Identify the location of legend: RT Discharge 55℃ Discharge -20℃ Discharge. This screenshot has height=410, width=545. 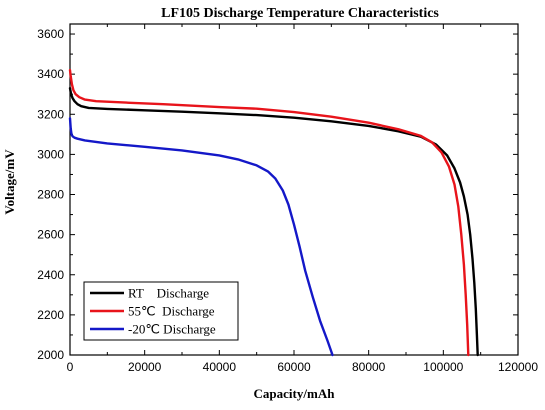
(161, 311).